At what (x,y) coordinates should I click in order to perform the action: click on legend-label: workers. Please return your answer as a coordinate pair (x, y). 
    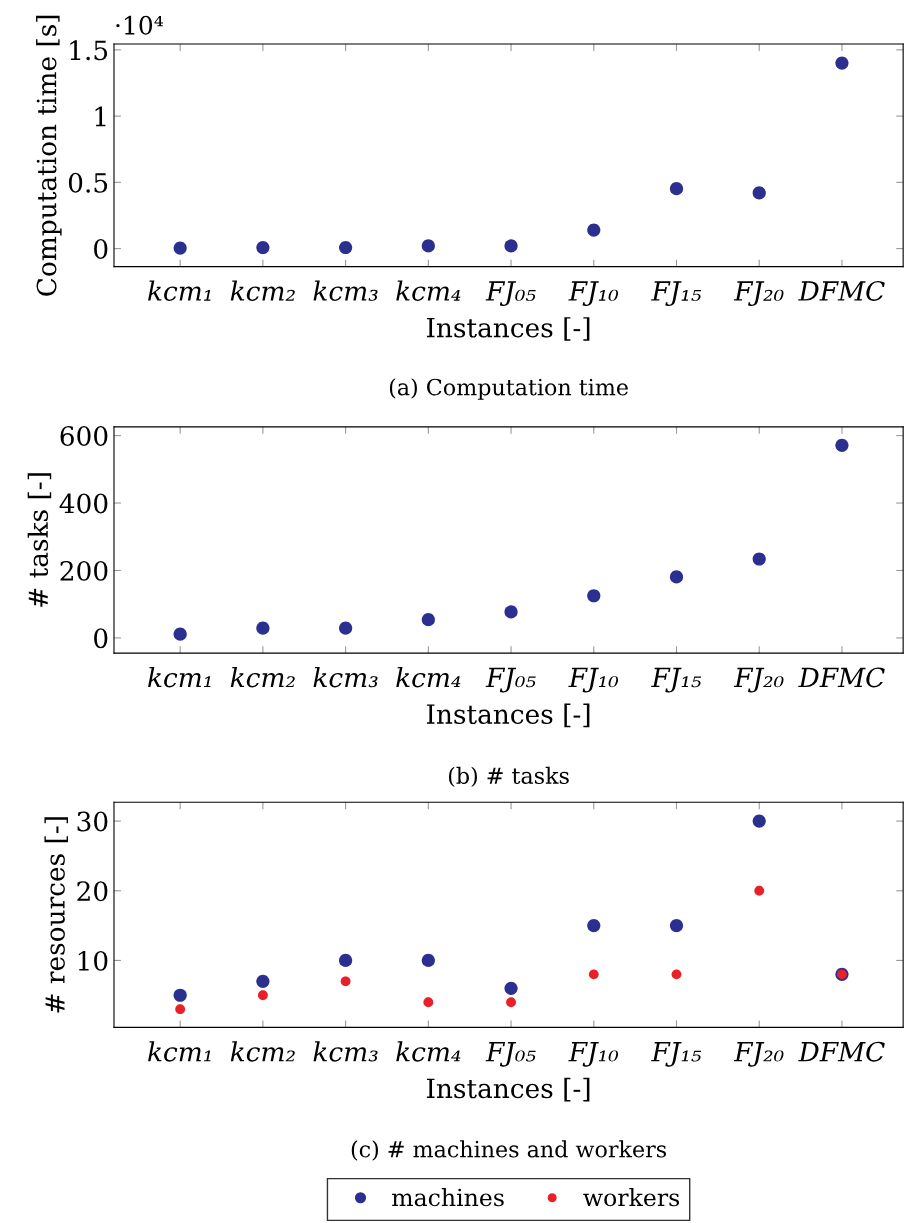
    Looking at the image, I should click on (631, 1197).